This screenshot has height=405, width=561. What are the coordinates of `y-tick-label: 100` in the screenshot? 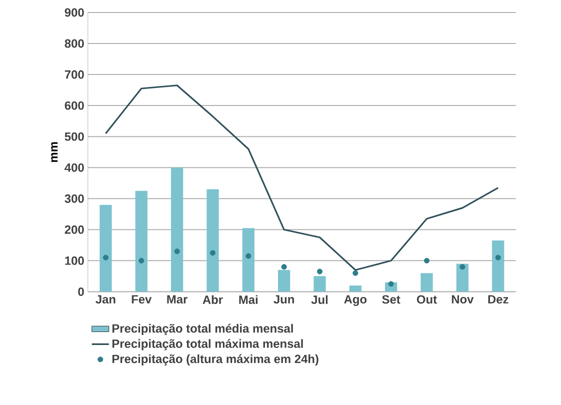 It's located at (74, 260).